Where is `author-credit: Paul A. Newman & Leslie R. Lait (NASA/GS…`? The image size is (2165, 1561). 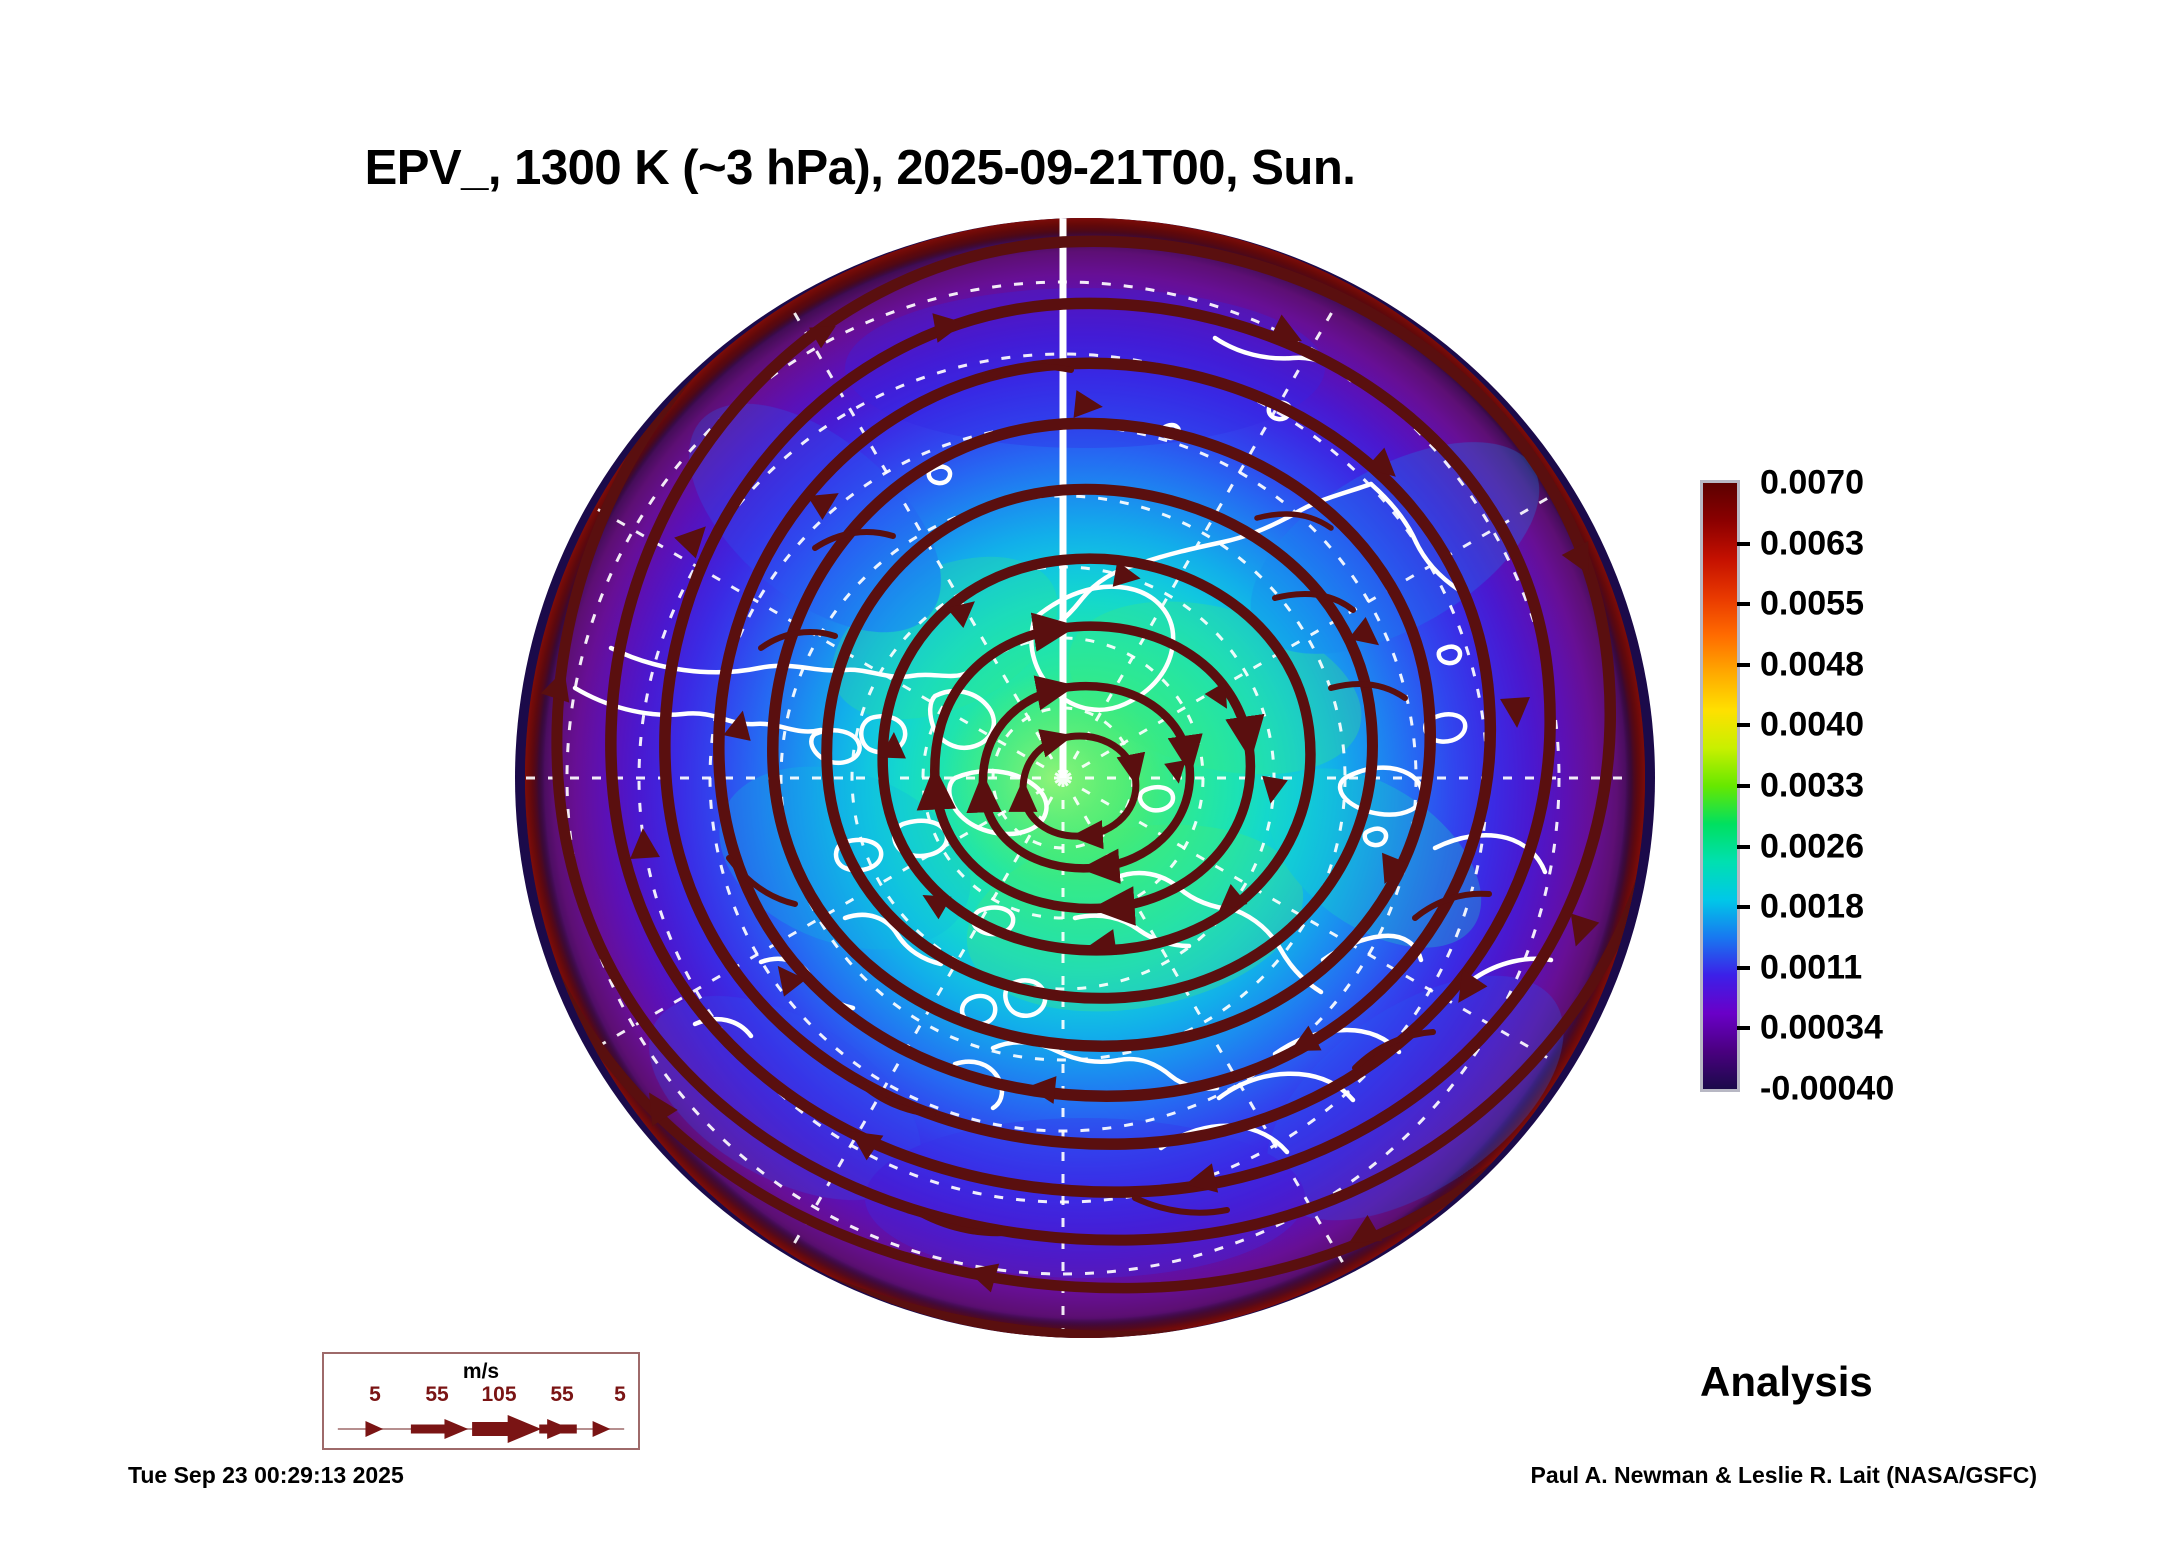
author-credit: Paul A. Newman & Leslie R. Lait (NASA/GS… is located at coordinates (1783, 1475).